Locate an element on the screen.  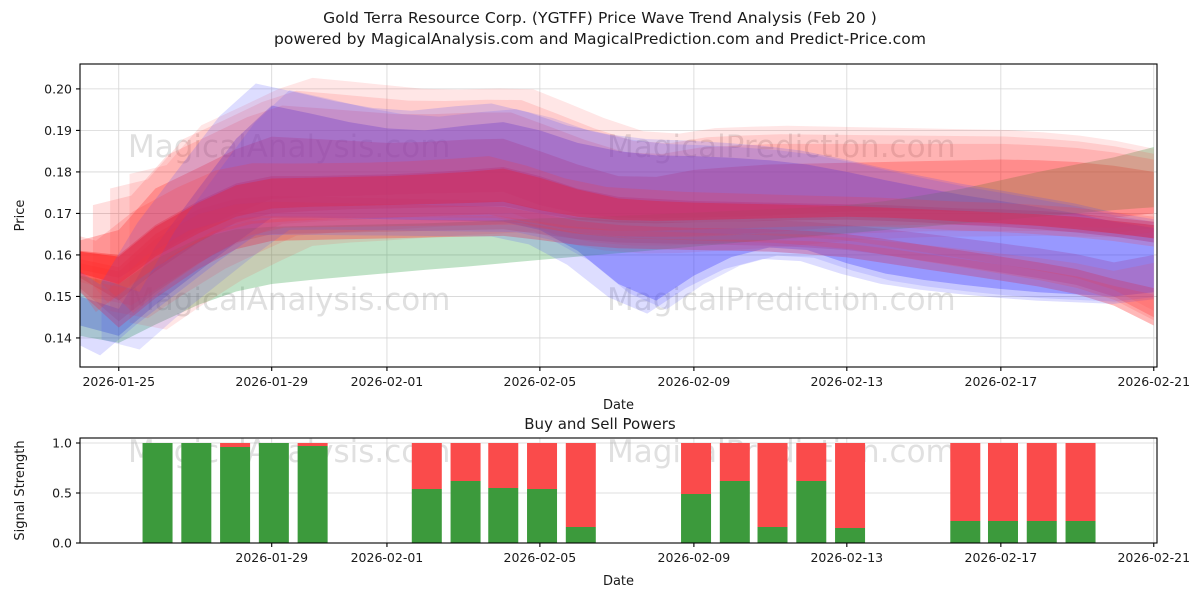
x-tick-label: 2026-01-25 is located at coordinates (118, 381).